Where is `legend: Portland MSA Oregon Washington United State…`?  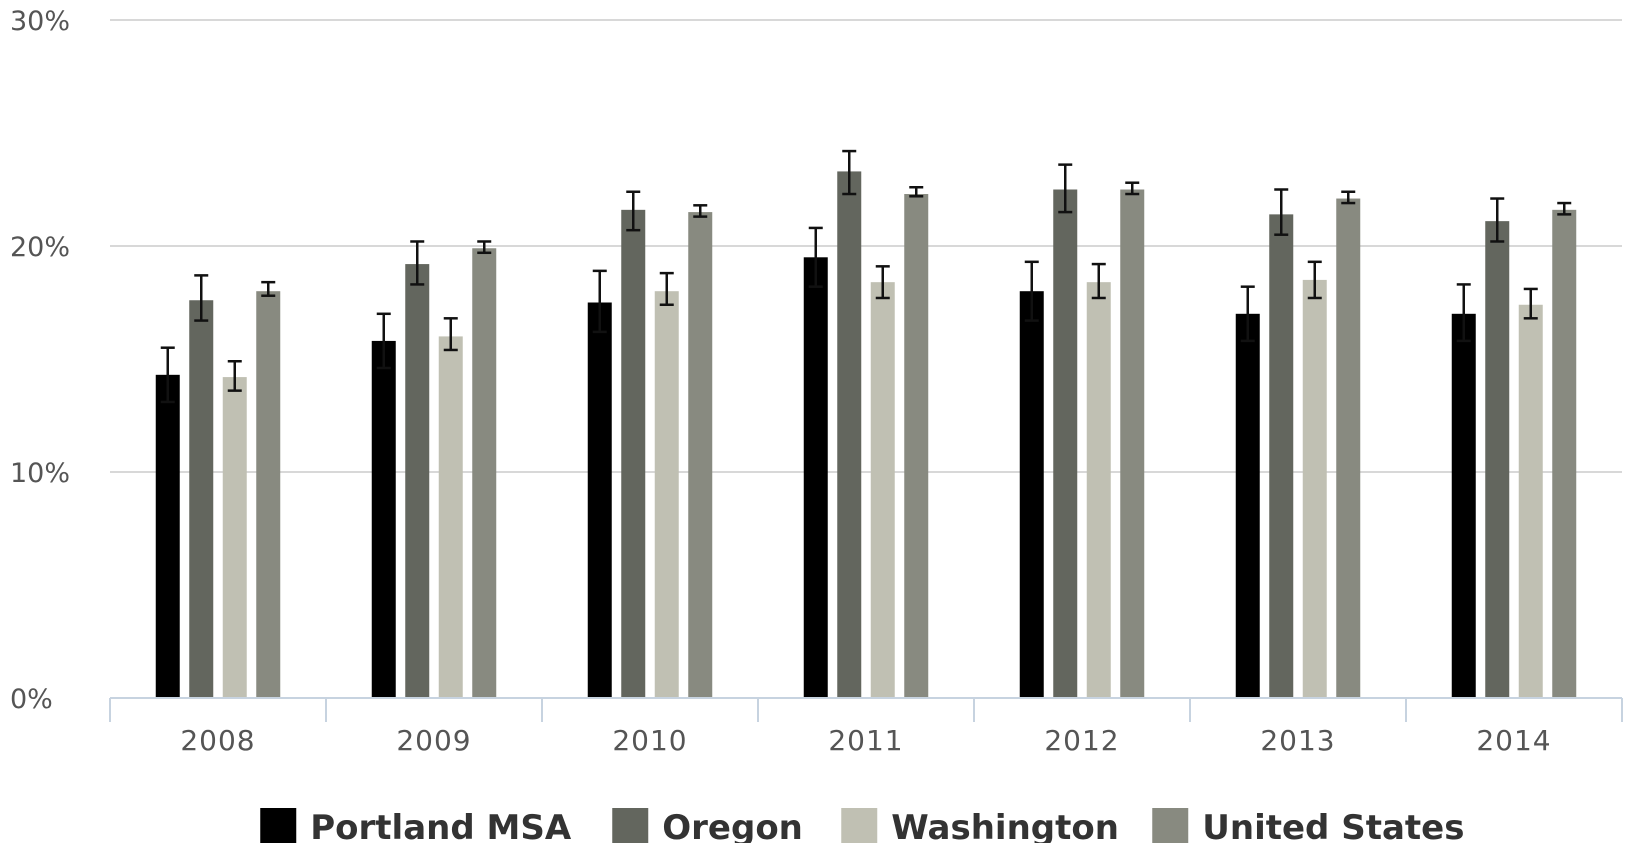 legend: Portland MSA Oregon Washington United State… is located at coordinates (862, 825).